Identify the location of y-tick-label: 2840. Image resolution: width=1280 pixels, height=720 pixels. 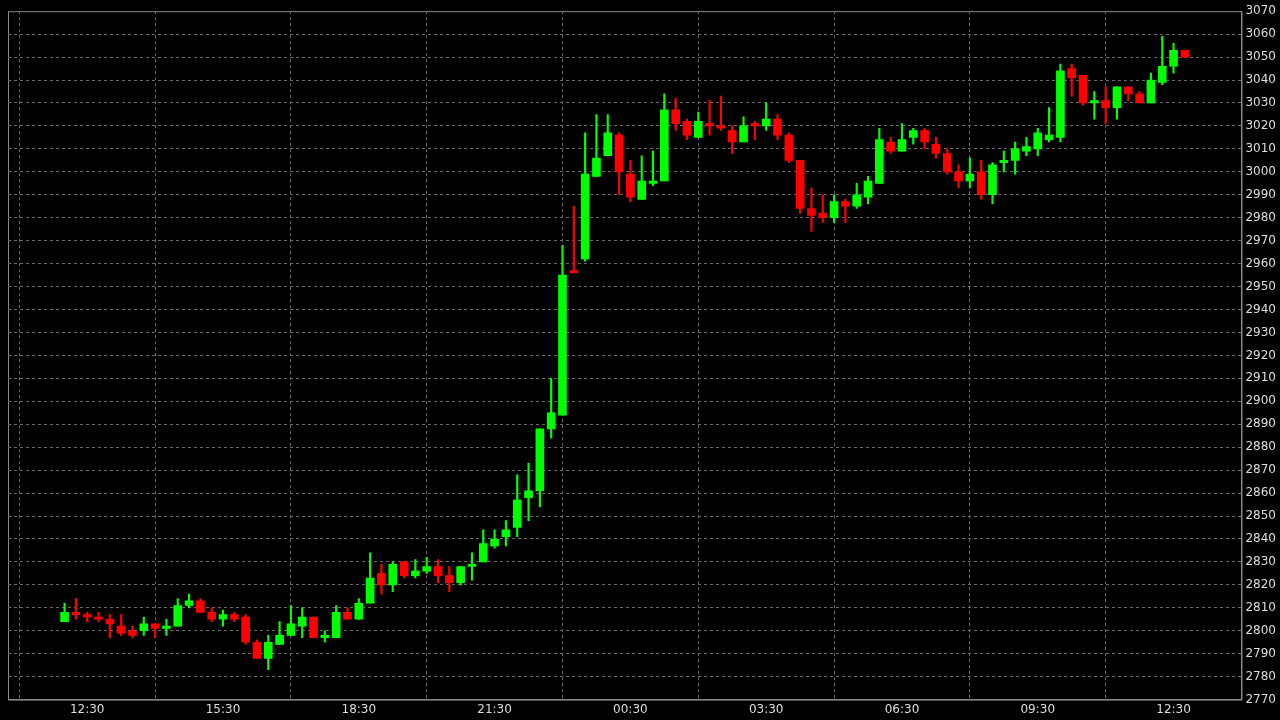
(1261, 538).